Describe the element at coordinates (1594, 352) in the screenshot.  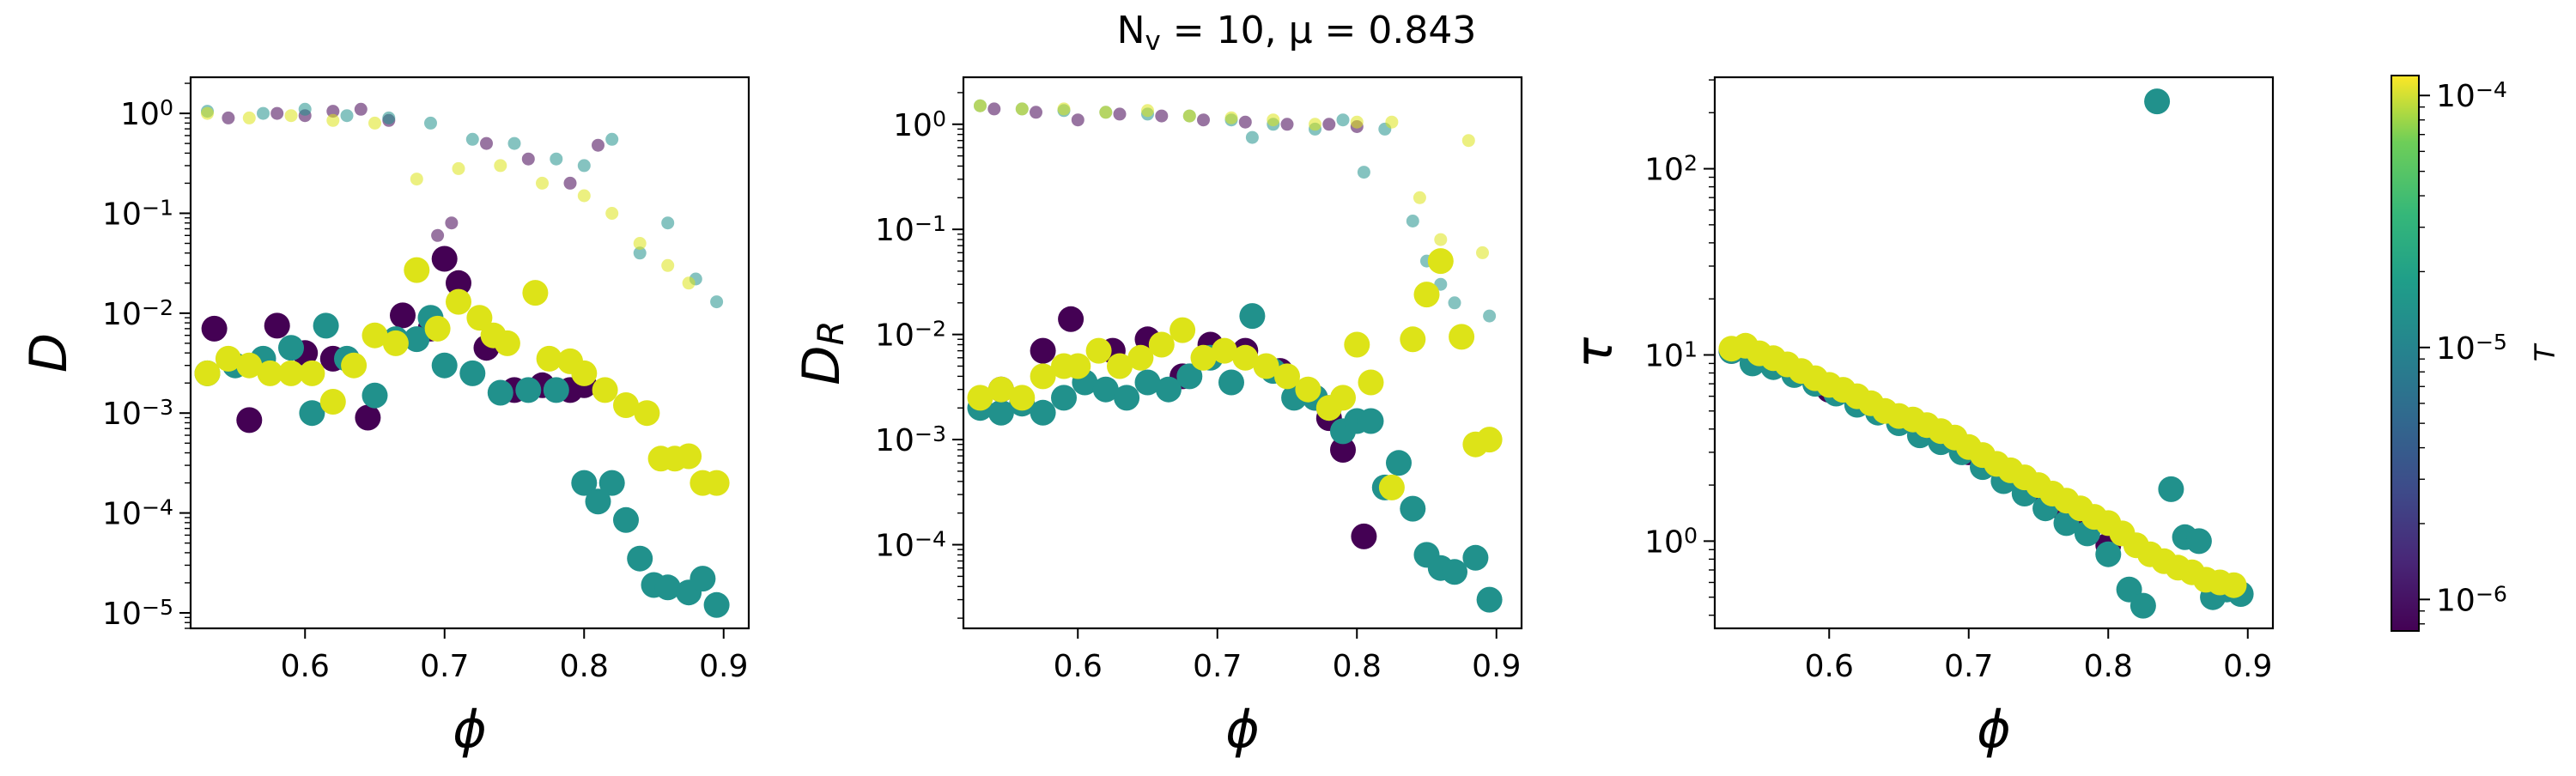
I see `y-axis-label: τ` at that location.